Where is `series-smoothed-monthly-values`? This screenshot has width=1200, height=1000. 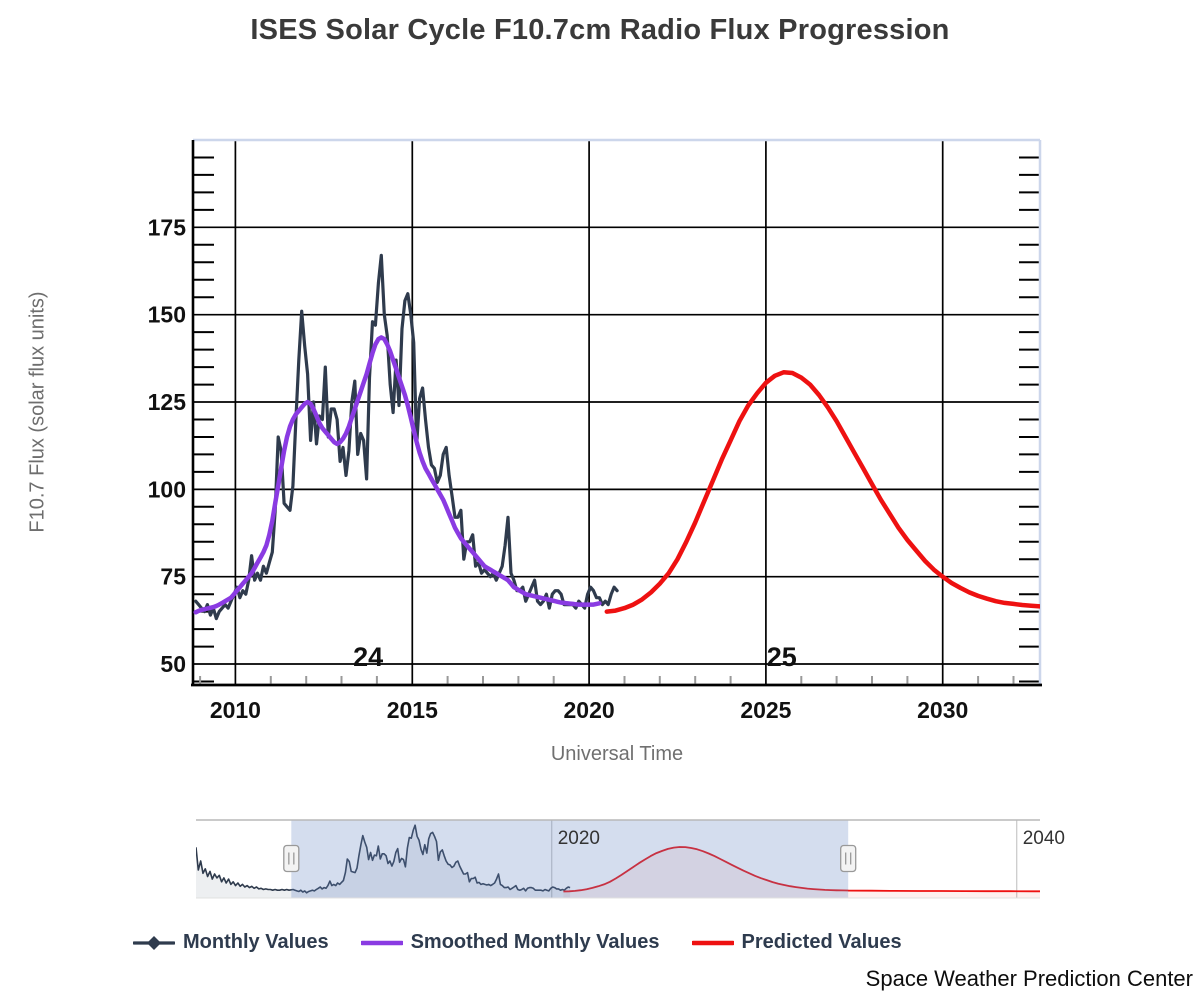
series-smoothed-monthly-values is located at coordinates (397, 475).